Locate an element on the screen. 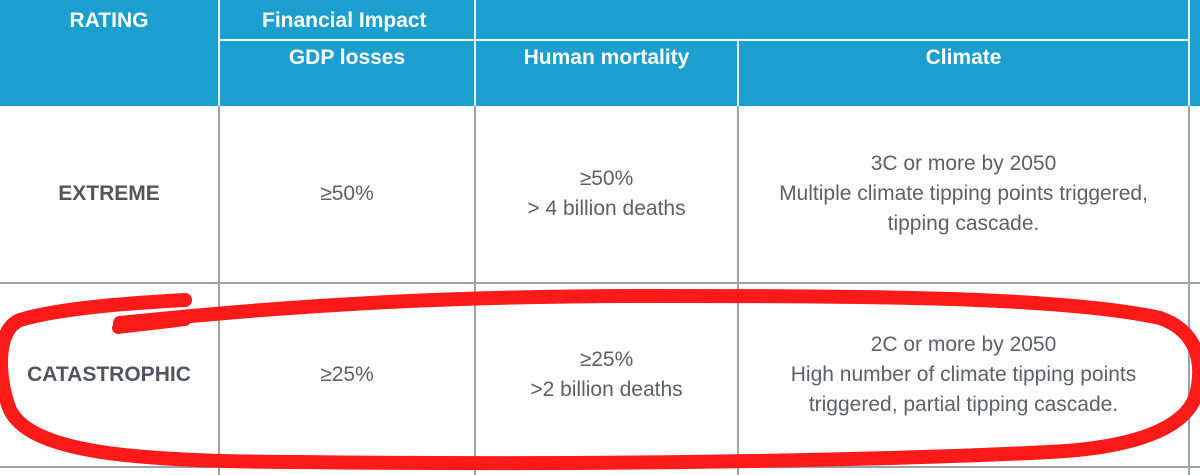  header-financial-impact: Financial Impact is located at coordinates (344, 20).